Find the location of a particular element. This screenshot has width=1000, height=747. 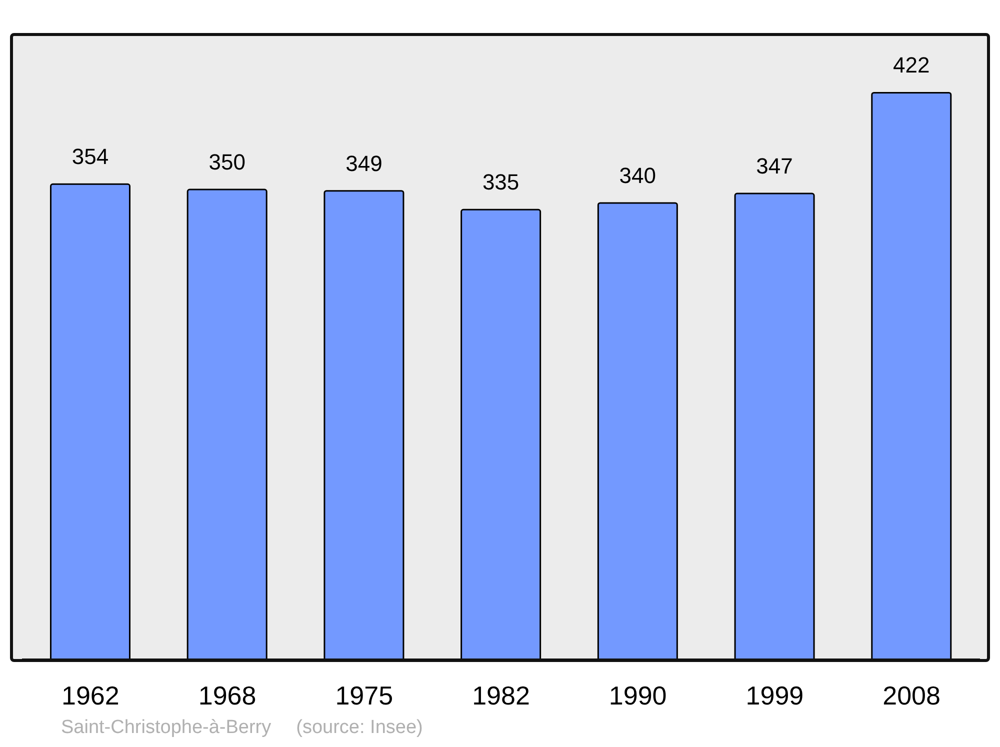

x-tick-label: 1990 is located at coordinates (637, 695).